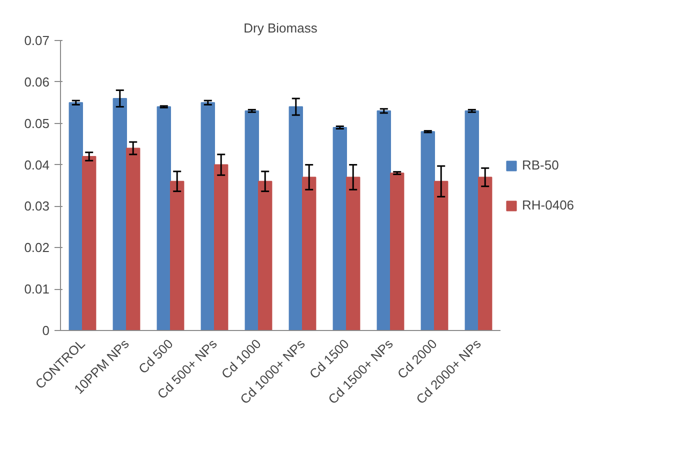  What do you see at coordinates (37, 164) in the screenshot?
I see `y-tick-label: 0.04` at bounding box center [37, 164].